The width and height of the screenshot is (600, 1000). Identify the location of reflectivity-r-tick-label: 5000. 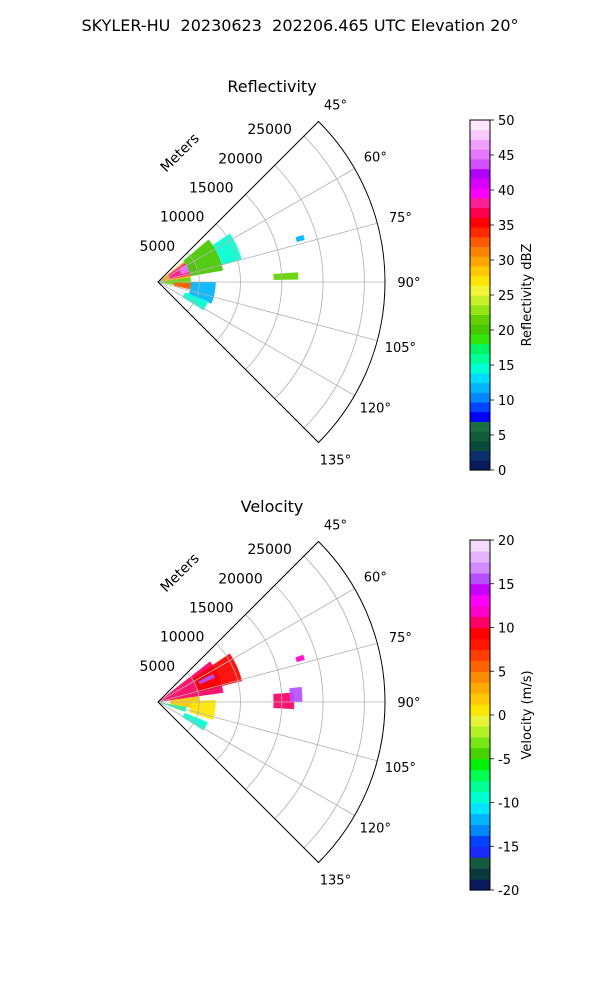
(158, 247).